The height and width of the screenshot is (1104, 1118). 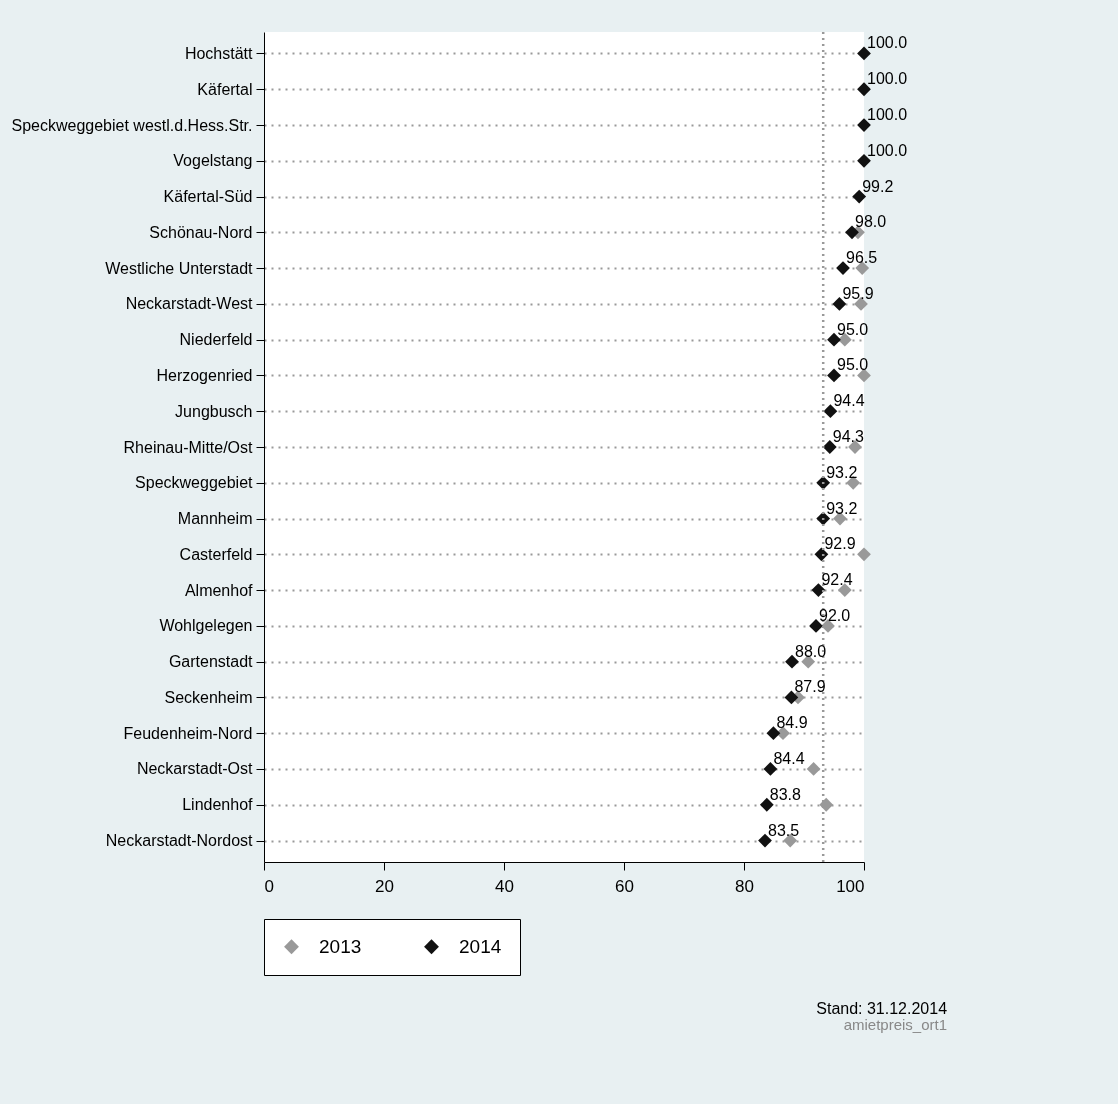 What do you see at coordinates (871, 222) in the screenshot?
I see `data-label: 98.0` at bounding box center [871, 222].